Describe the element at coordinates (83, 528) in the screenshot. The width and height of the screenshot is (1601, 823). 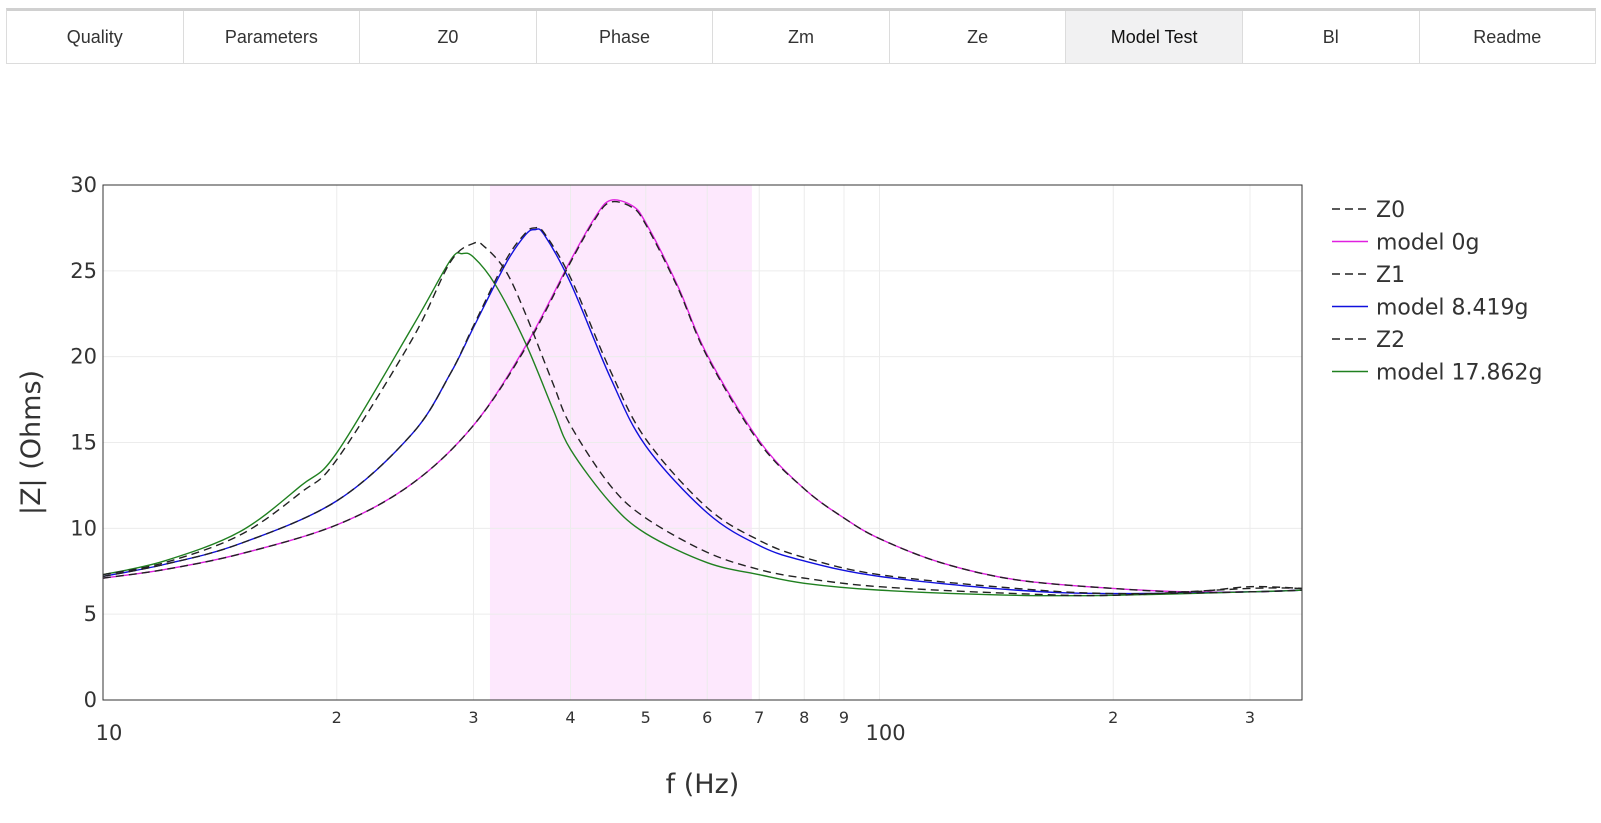
I see `y-tick-label: 10` at that location.